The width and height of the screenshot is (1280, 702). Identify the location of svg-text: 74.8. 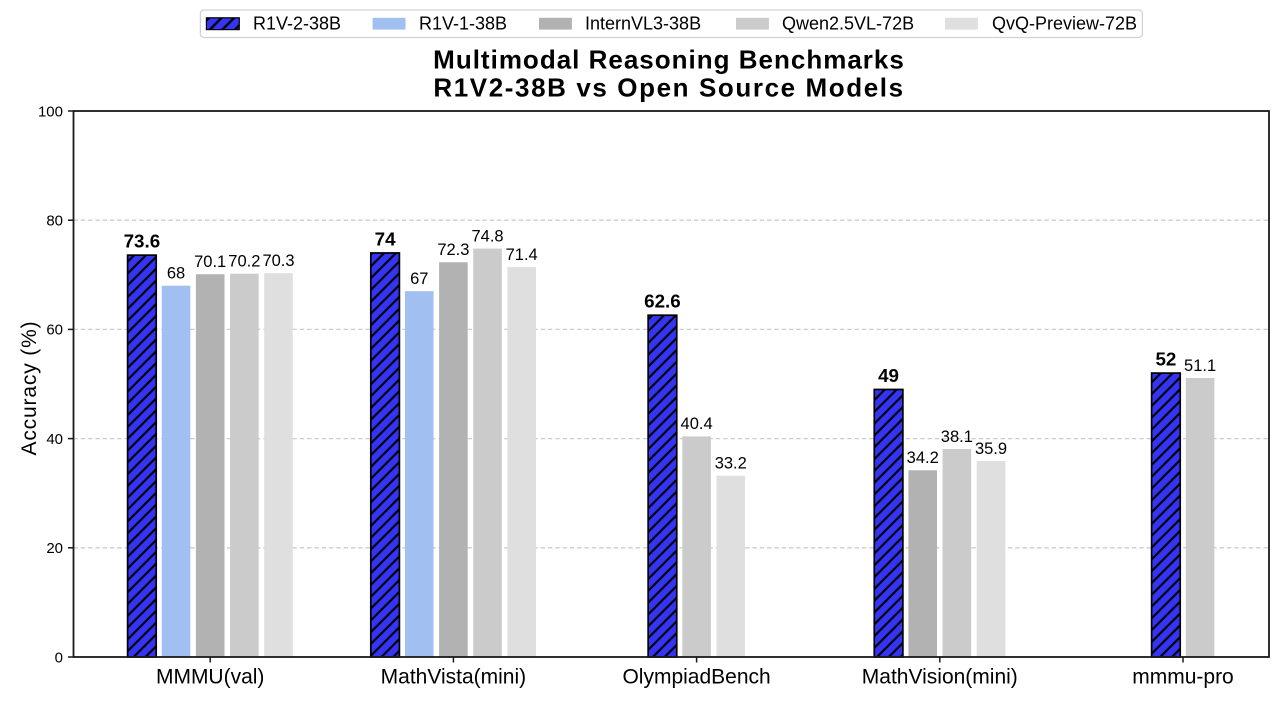
(487, 236).